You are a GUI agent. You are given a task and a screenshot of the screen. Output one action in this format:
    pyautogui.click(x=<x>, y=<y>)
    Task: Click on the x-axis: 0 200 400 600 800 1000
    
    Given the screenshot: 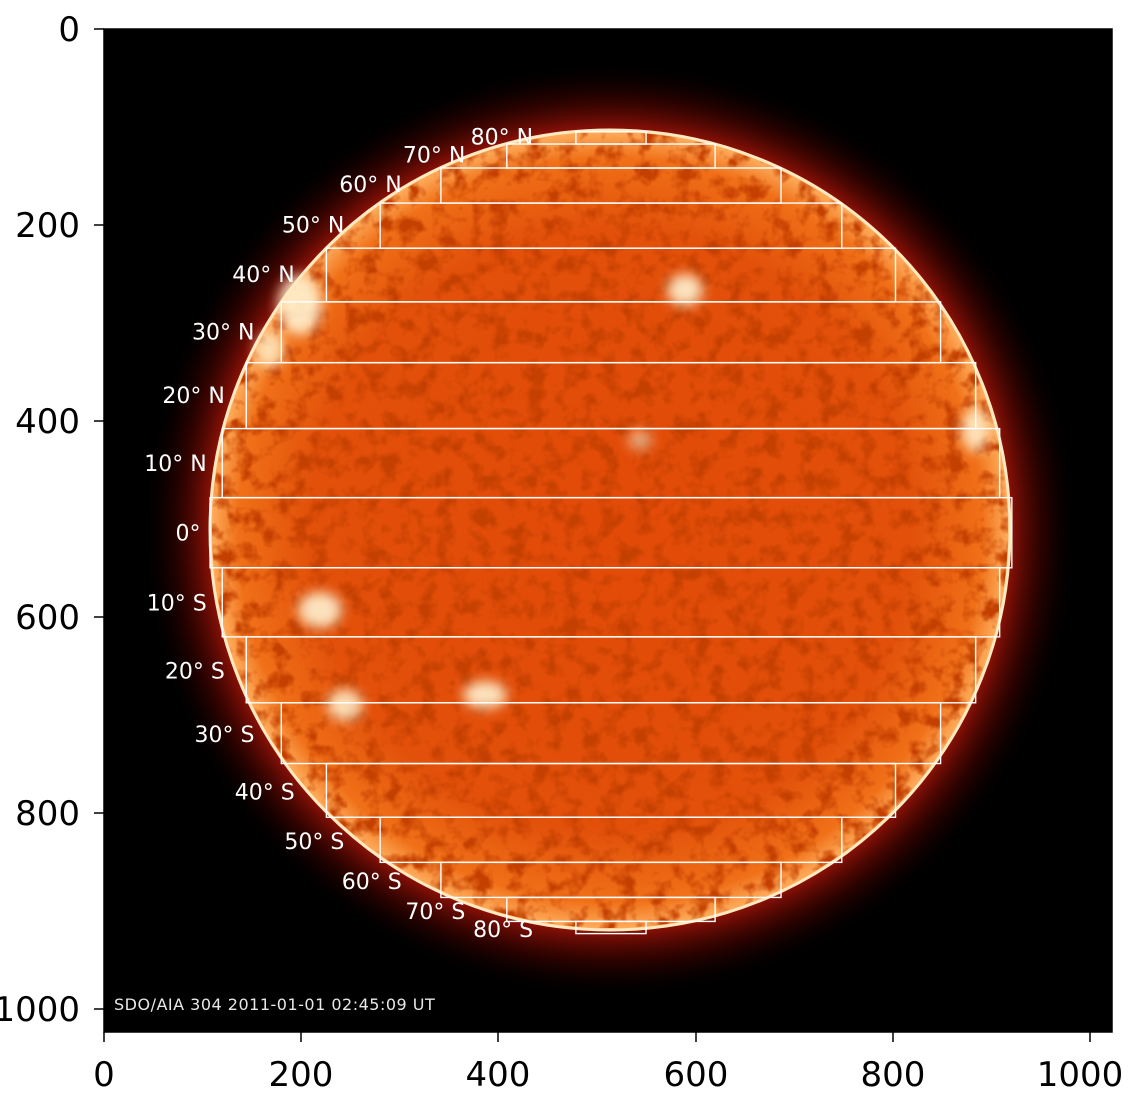 What is the action you would take?
    pyautogui.click(x=608, y=1063)
    